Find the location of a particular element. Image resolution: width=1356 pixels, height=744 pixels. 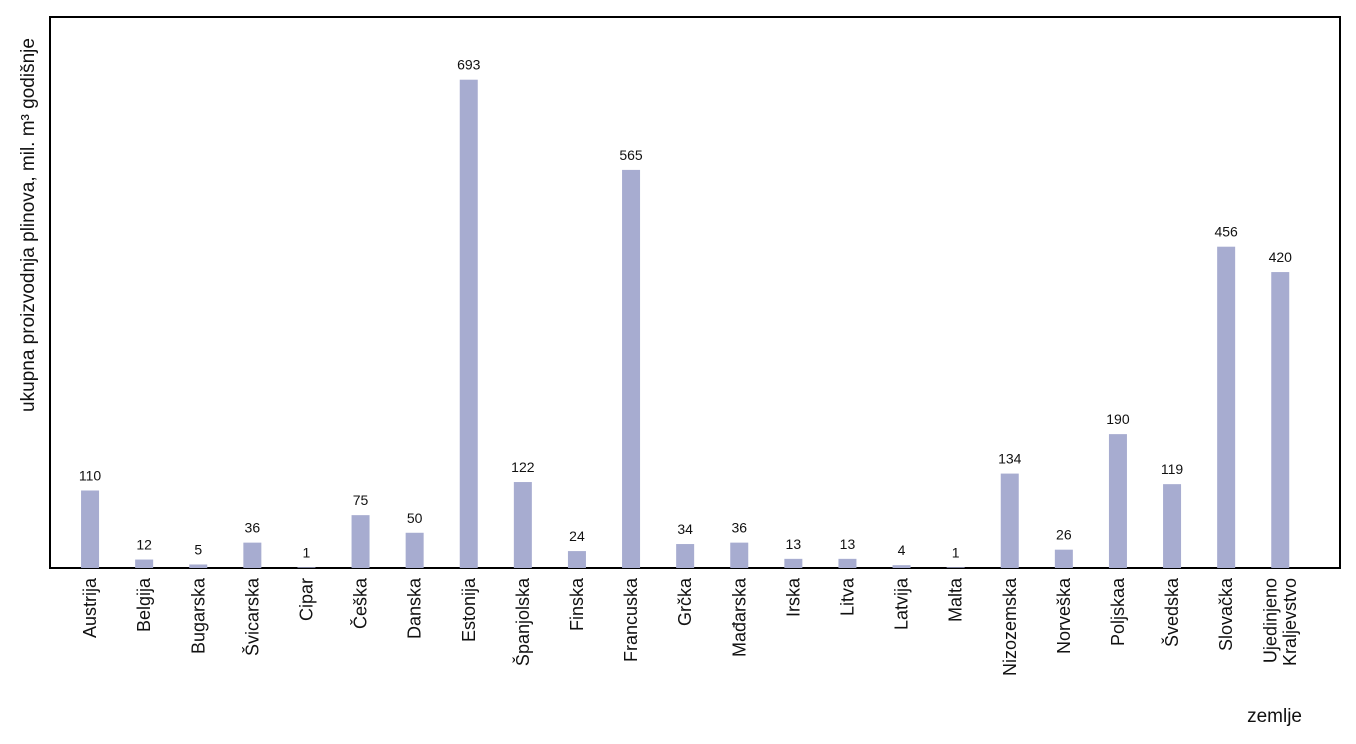

x-tick-label: Malta is located at coordinates (956, 599).